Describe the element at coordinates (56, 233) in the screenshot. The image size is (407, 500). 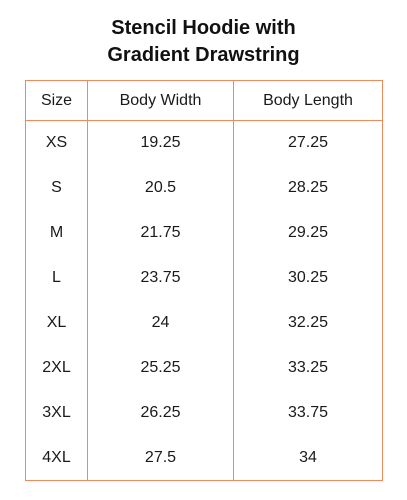
I see `size-cell: M` at that location.